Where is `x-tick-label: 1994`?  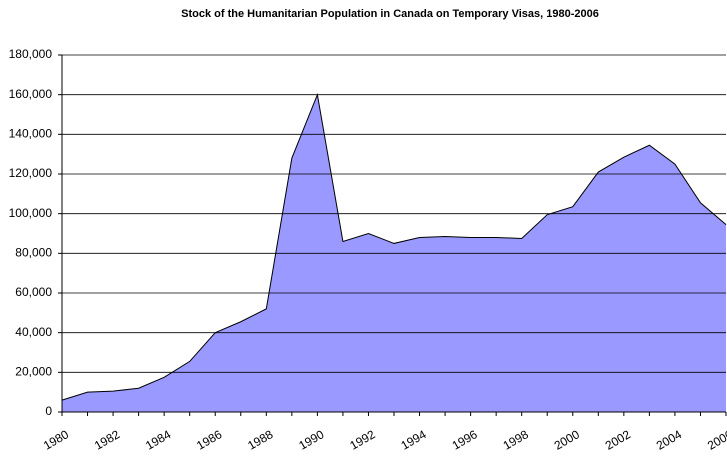 x-tick-label: 1994 is located at coordinates (413, 440).